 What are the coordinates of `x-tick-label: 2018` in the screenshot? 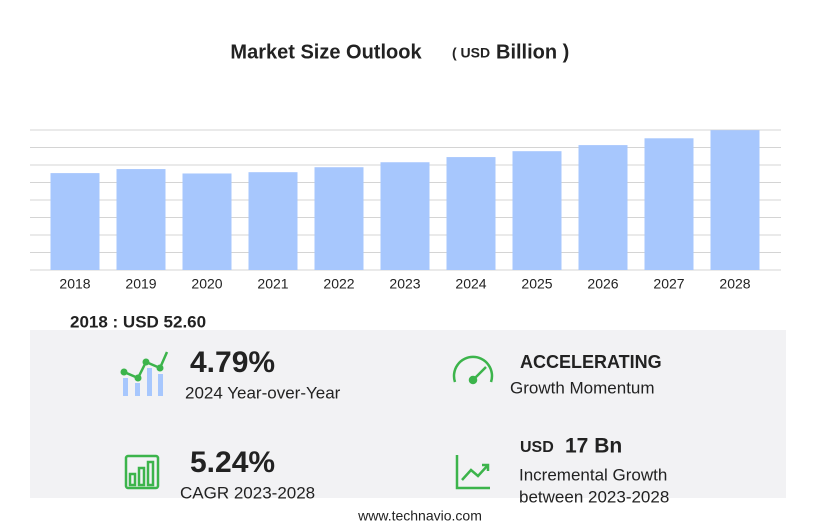 It's located at (74, 284).